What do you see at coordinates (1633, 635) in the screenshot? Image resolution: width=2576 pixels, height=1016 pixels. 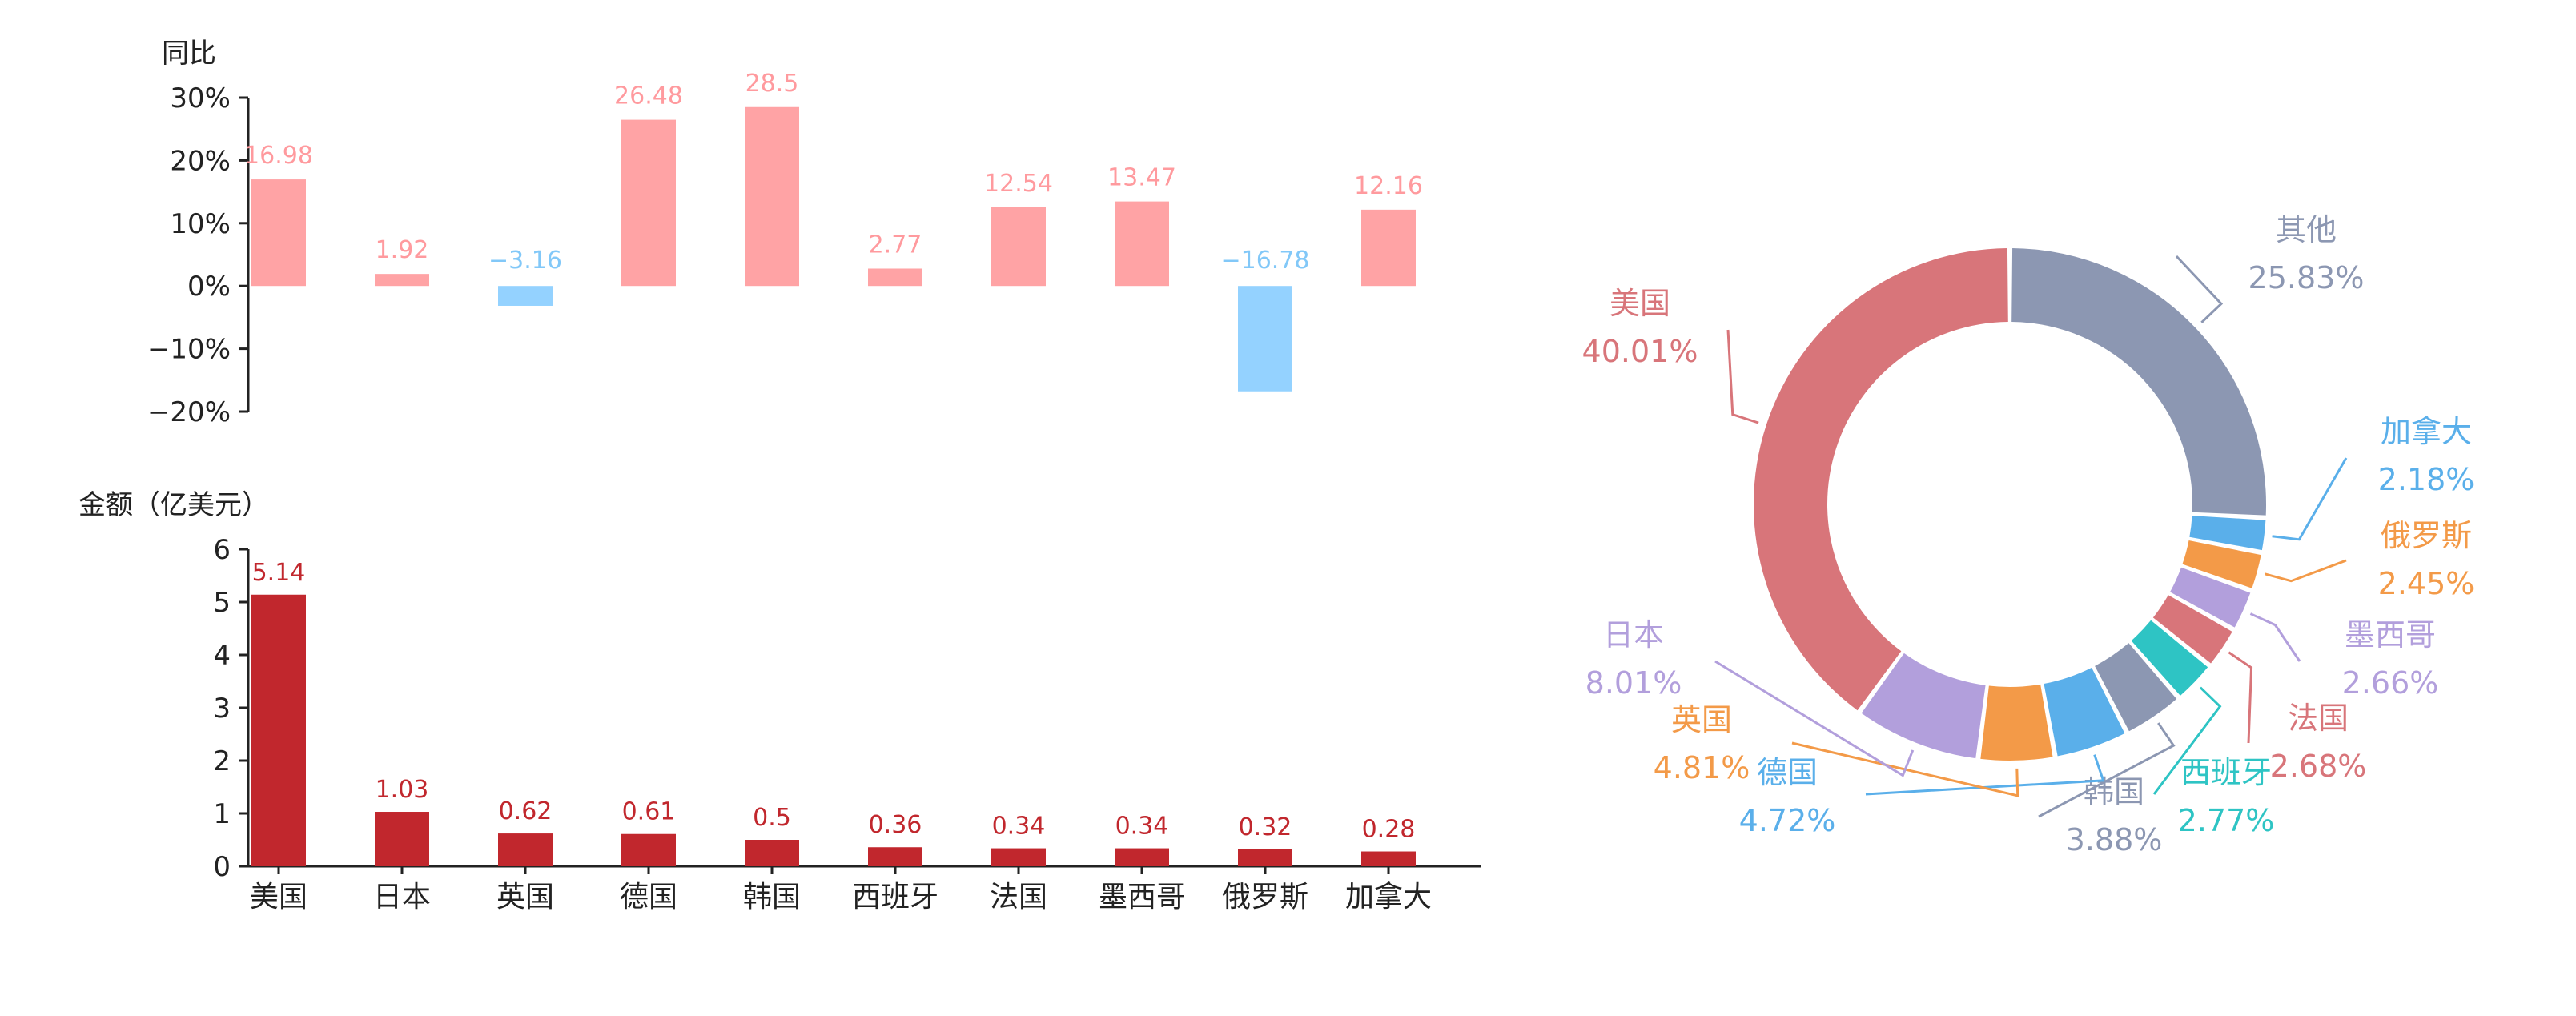 I see `donut-slice-name: 日本` at bounding box center [1633, 635].